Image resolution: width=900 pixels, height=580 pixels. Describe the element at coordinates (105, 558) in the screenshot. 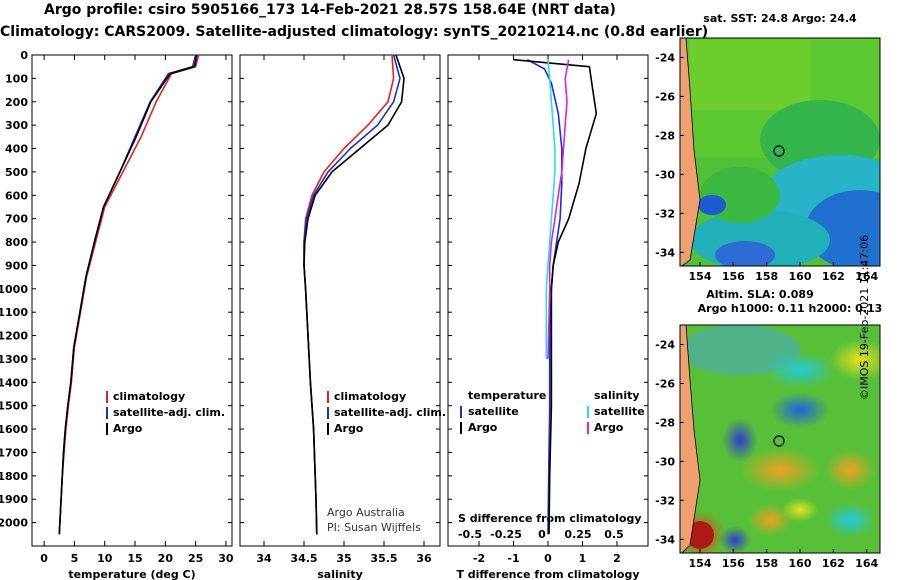

I see `x-tick-label: 10` at that location.